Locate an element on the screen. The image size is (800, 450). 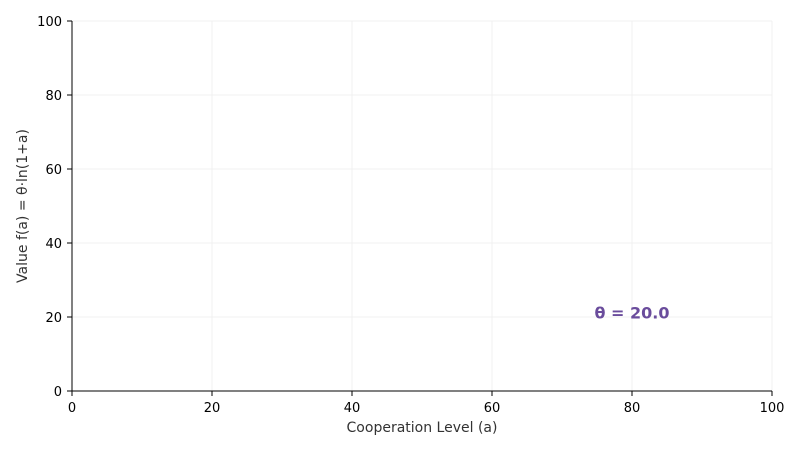
y-ticks: 0 20 40 60 80 100 is located at coordinates (54, 207).